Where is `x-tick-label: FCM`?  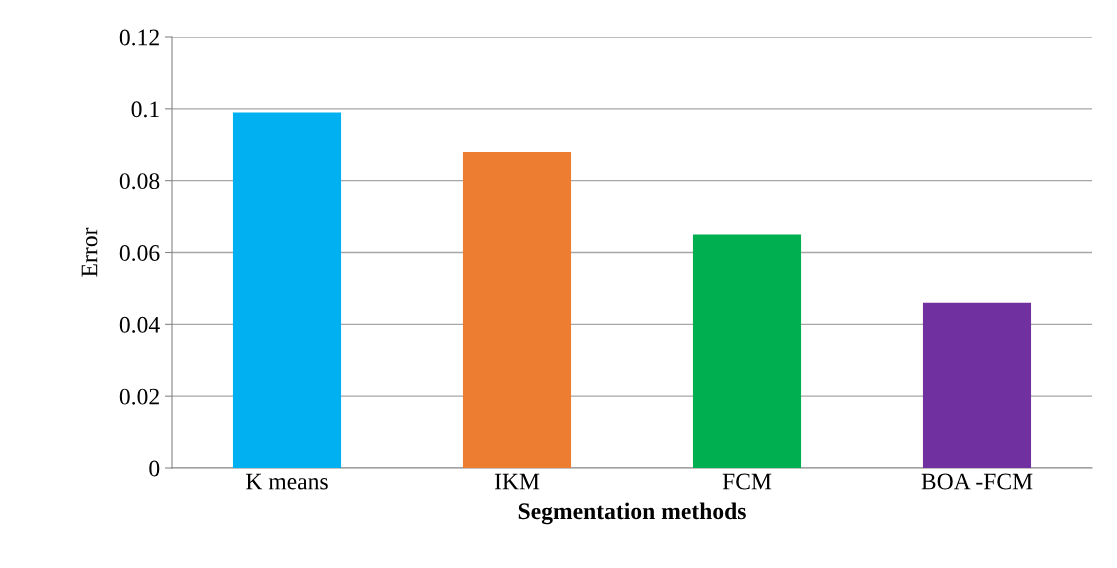
x-tick-label: FCM is located at coordinates (747, 481).